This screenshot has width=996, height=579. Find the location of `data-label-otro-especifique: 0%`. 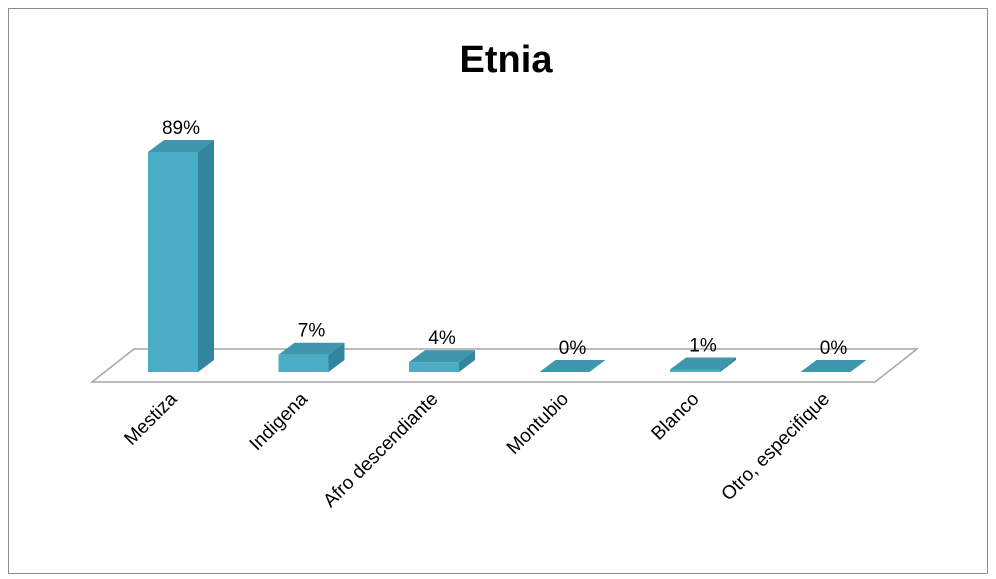

data-label-otro-especifique: 0% is located at coordinates (834, 348).